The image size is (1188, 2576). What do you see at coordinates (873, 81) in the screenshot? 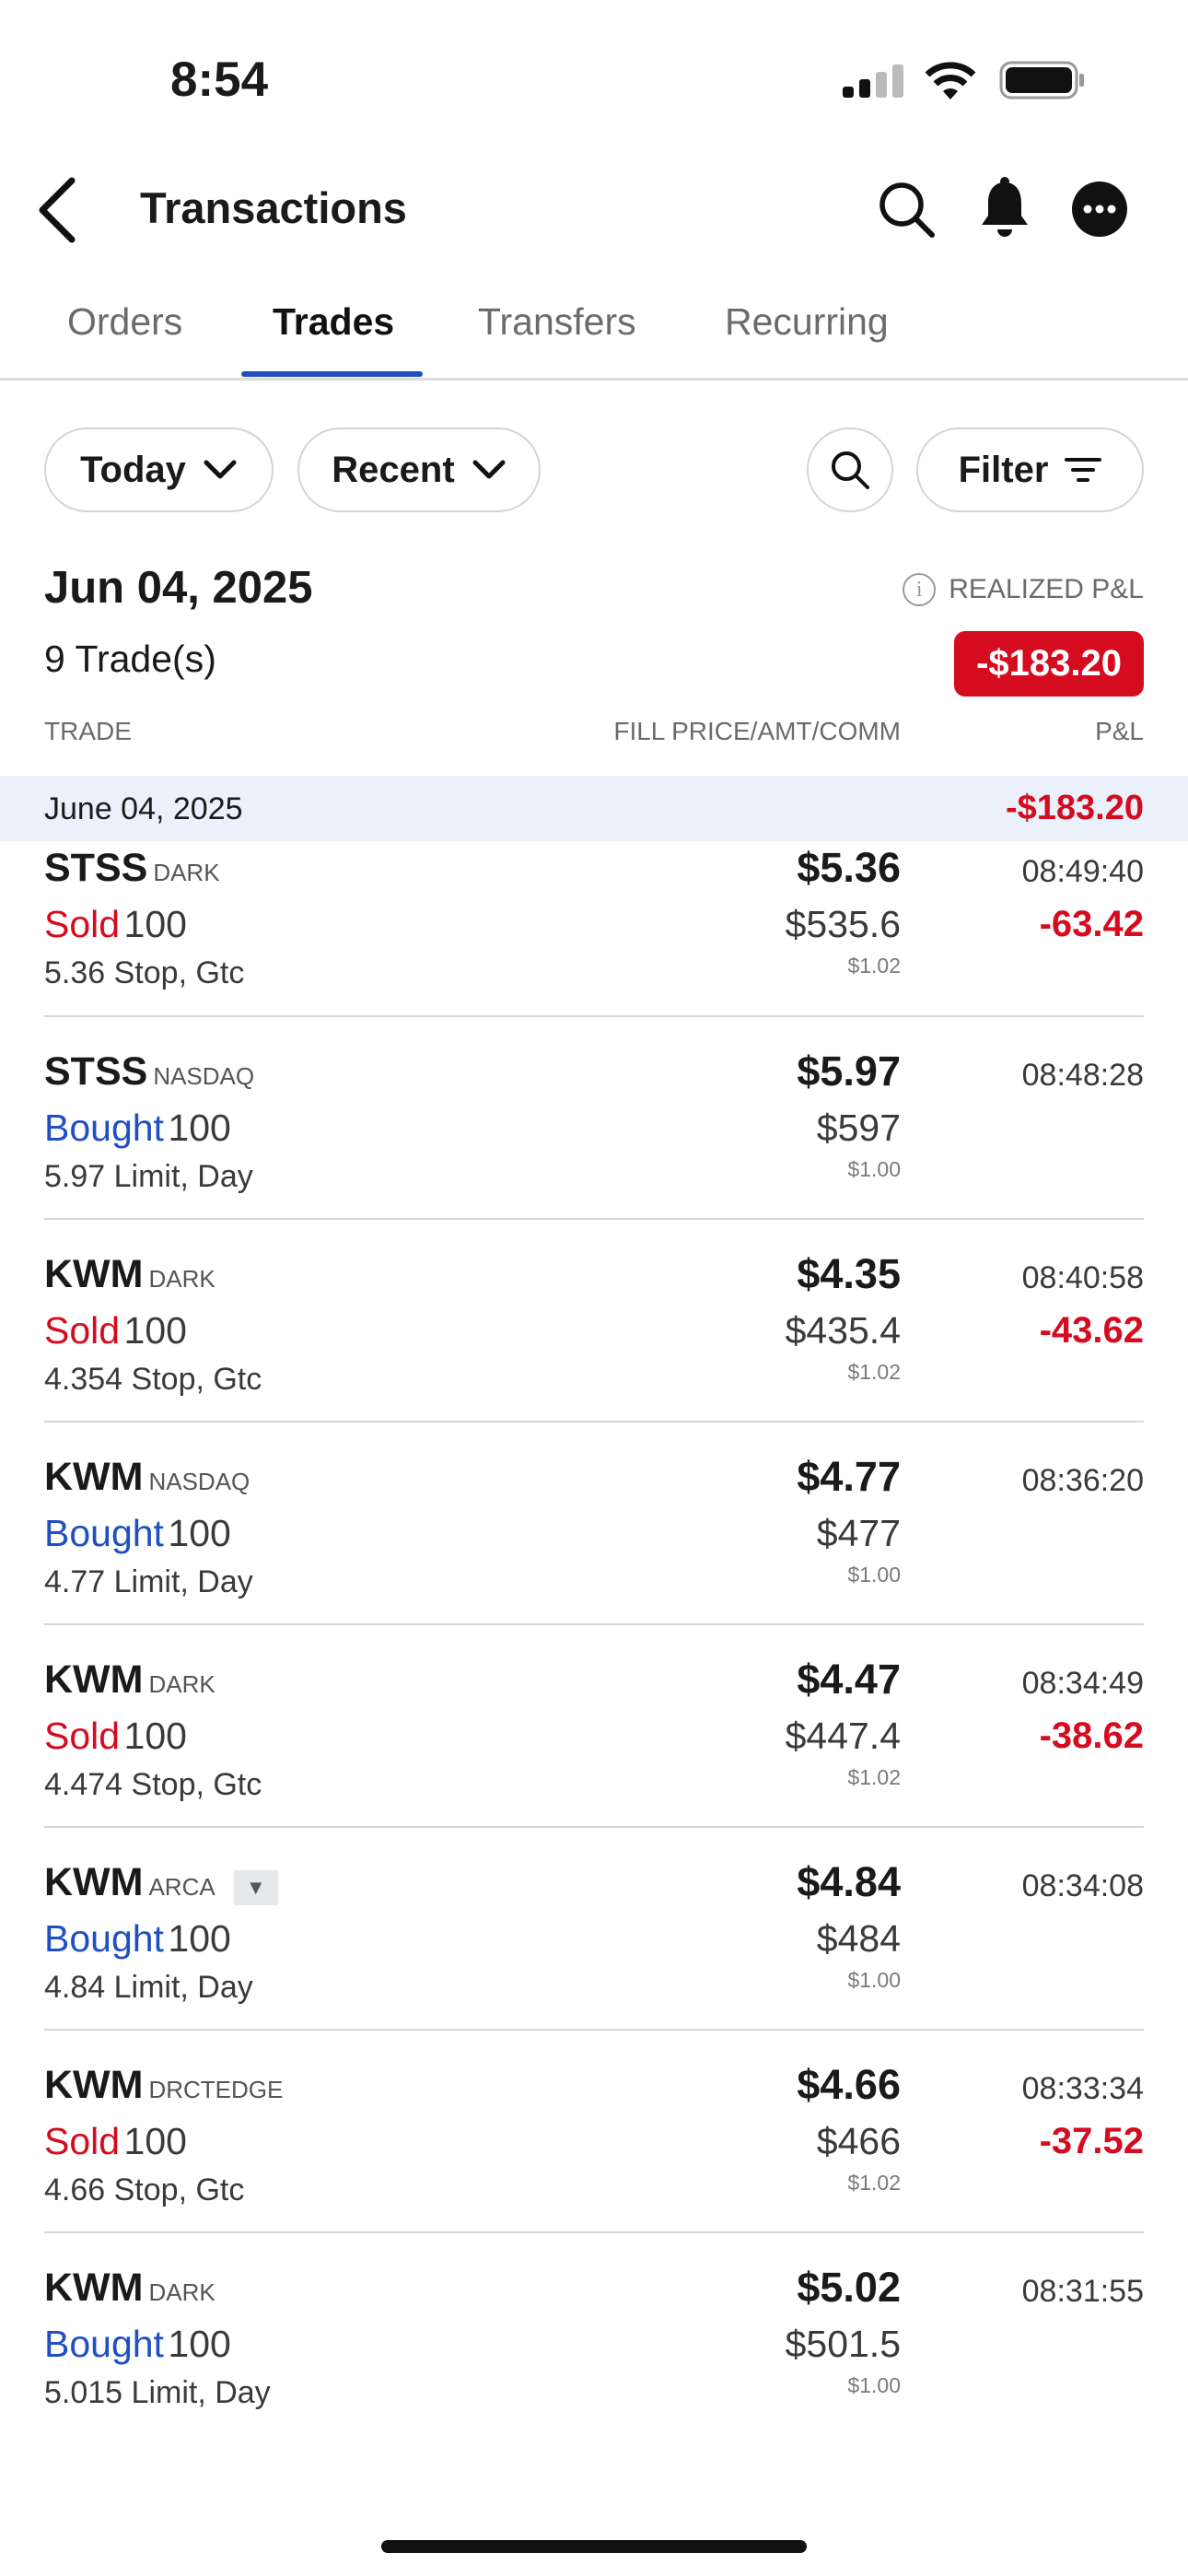
I see `cellular-signal-icon` at bounding box center [873, 81].